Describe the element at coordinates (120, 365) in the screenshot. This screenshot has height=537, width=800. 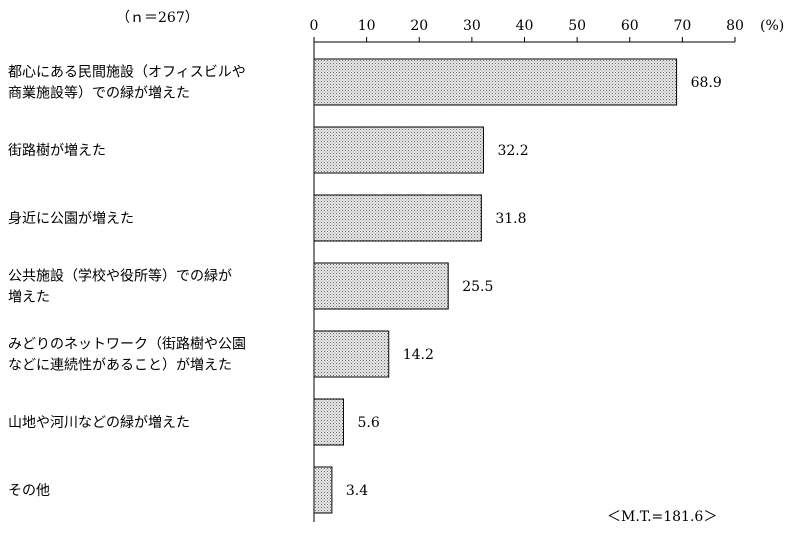
I see `category-label: などに連続性があること）が増えた` at that location.